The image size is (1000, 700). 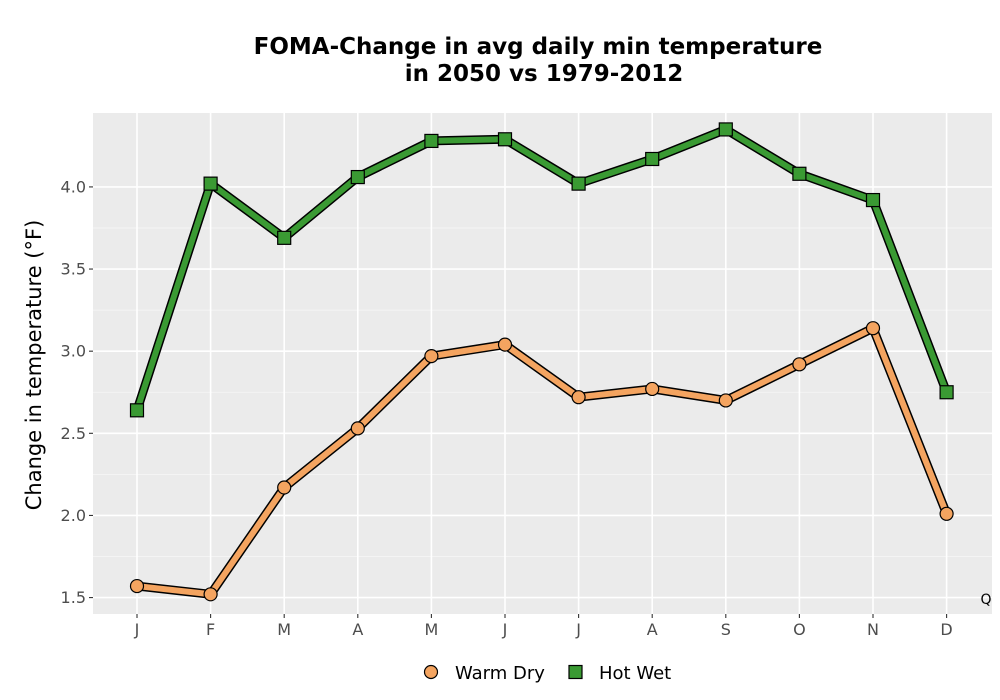 What do you see at coordinates (544, 74) in the screenshot?
I see `chart-title-line2: in 2050 vs 1979-2012` at bounding box center [544, 74].